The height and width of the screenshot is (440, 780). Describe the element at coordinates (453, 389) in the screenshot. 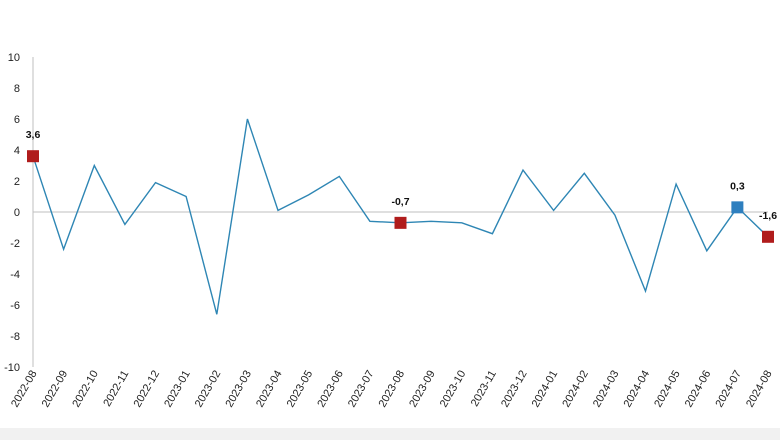

I see `x-tick-label: 2023-10` at that location.